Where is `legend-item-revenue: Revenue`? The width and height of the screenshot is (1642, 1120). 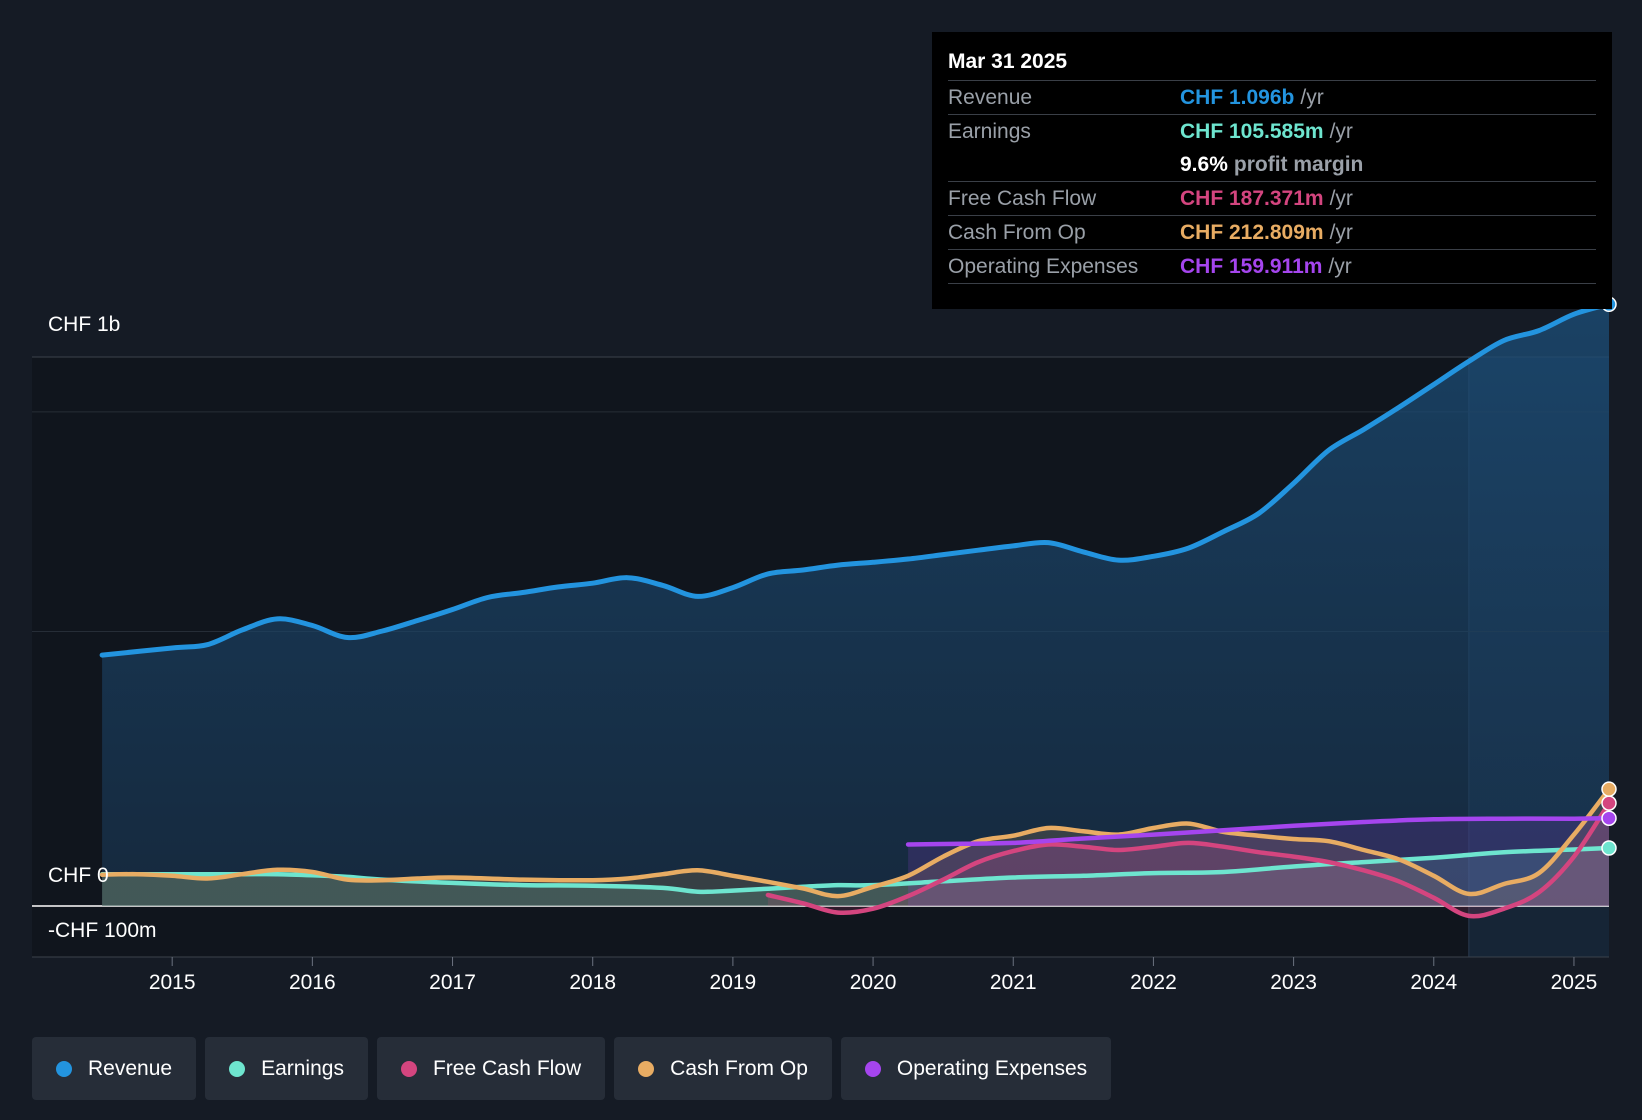
legend-item-revenue: Revenue is located at coordinates (114, 1068).